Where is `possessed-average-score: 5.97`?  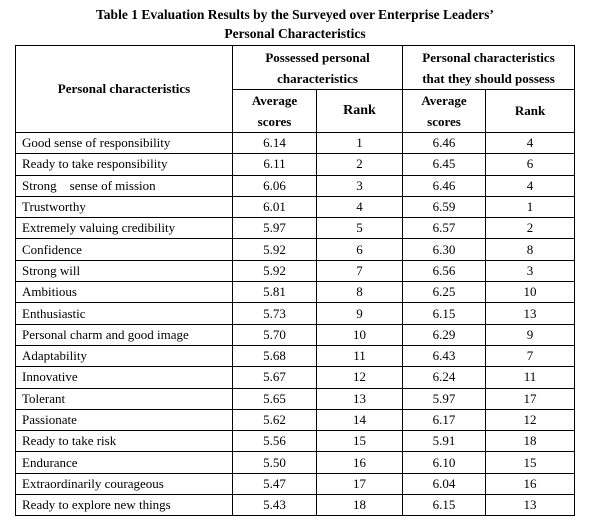 possessed-average-score: 5.97 is located at coordinates (274, 228).